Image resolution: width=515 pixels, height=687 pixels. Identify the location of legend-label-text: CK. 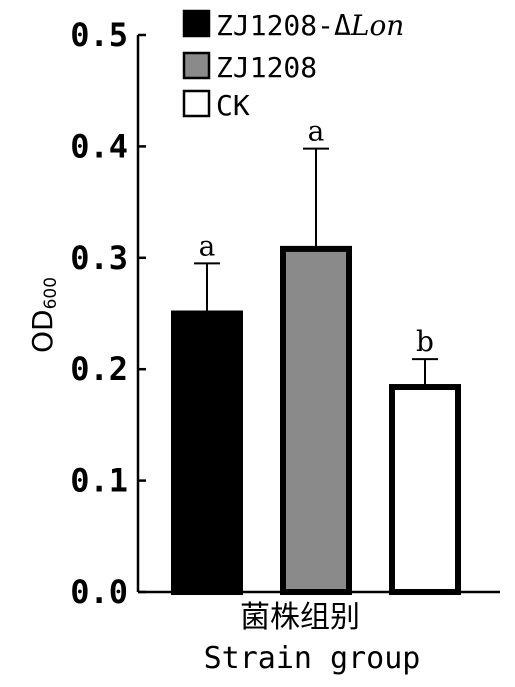
(233, 105).